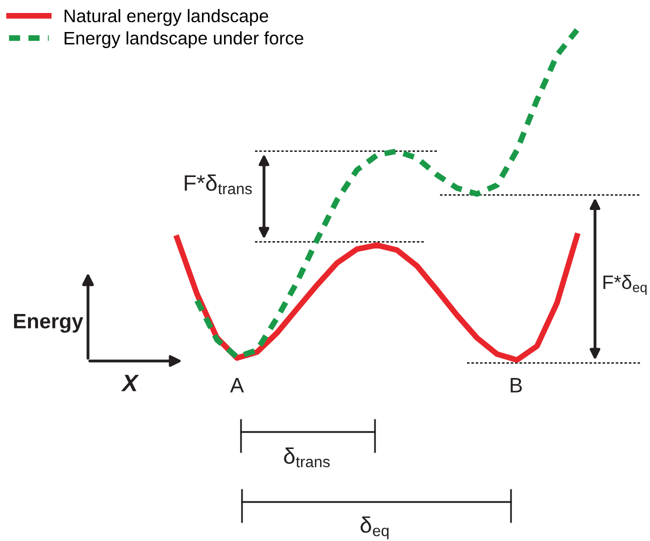 The image size is (650, 541). Describe the element at coordinates (218, 184) in the screenshot. I see `annotation: F*δ$_{trans}$` at that location.